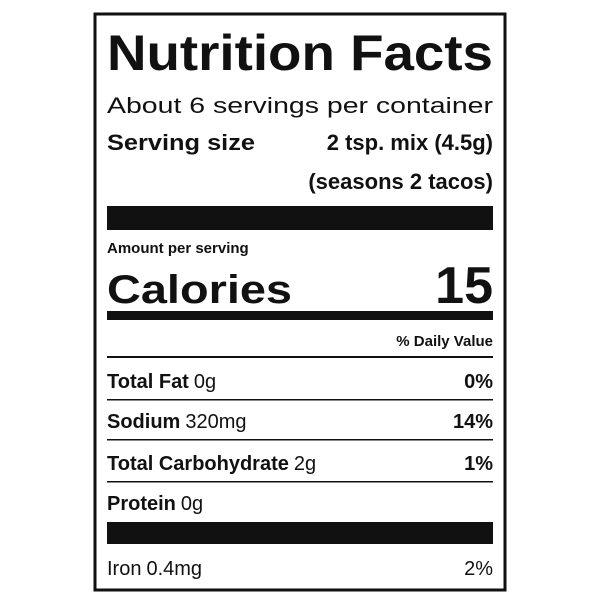  Describe the element at coordinates (478, 569) in the screenshot. I see `nutrient-dv: 2%` at that location.